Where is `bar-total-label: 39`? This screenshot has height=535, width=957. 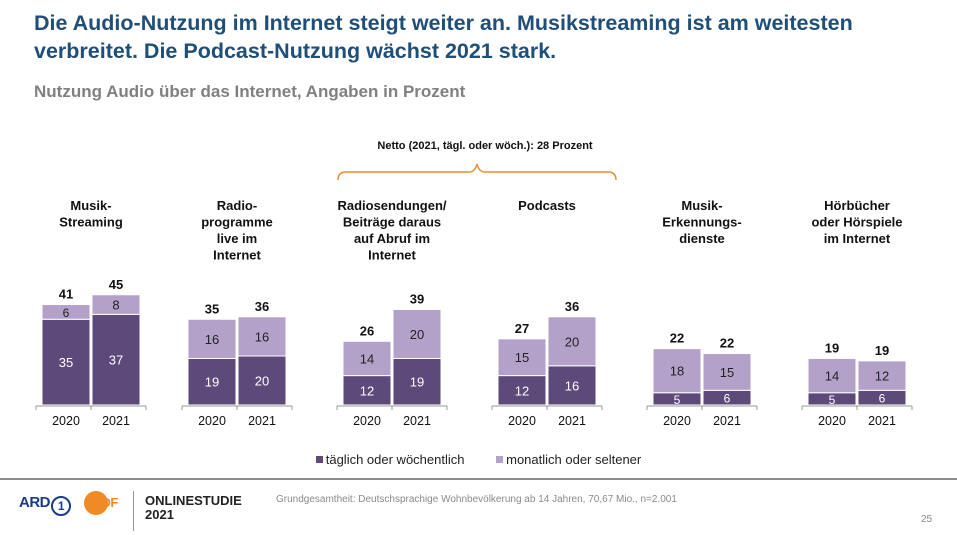
bar-total-label: 39 is located at coordinates (417, 298).